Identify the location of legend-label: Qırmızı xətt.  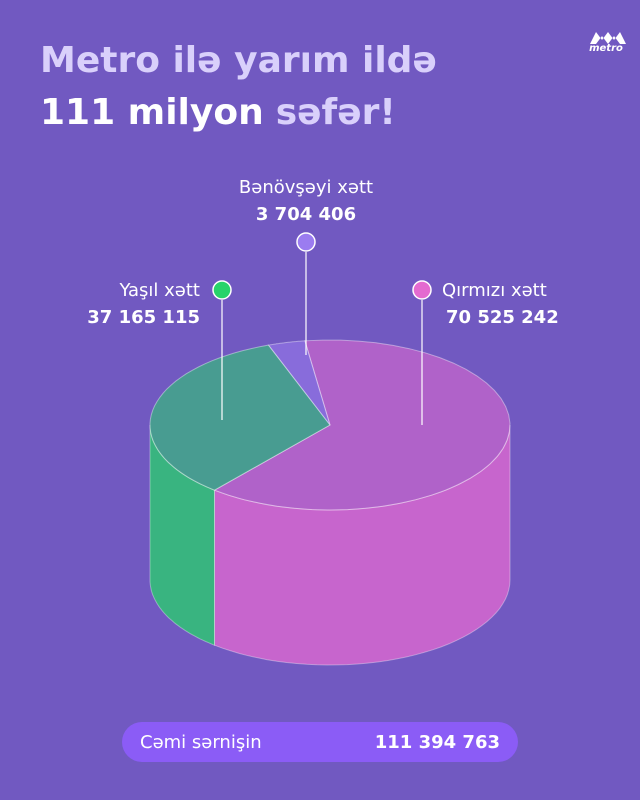
(494, 290).